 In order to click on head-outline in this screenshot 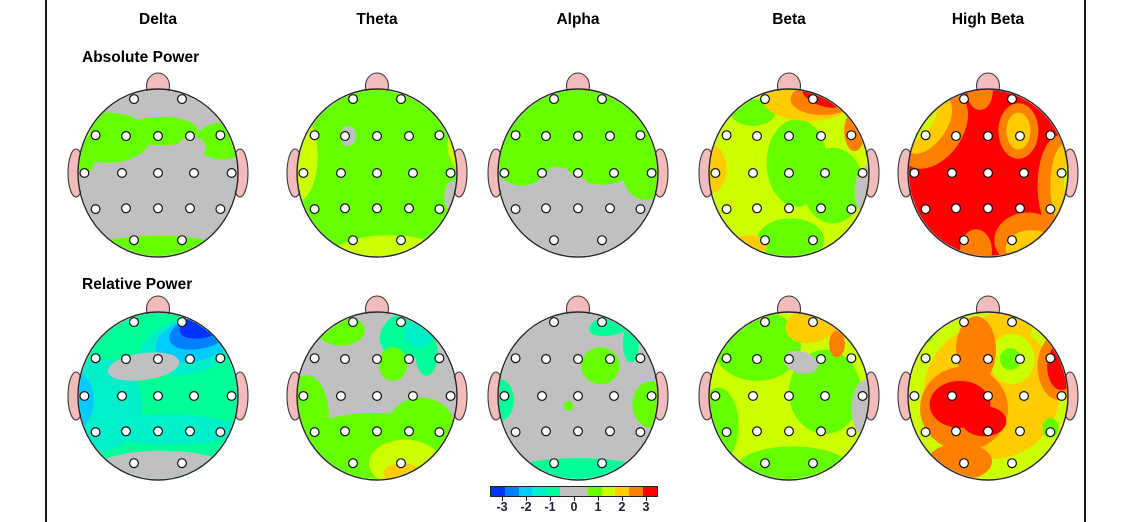, I will do `click(158, 396)`.